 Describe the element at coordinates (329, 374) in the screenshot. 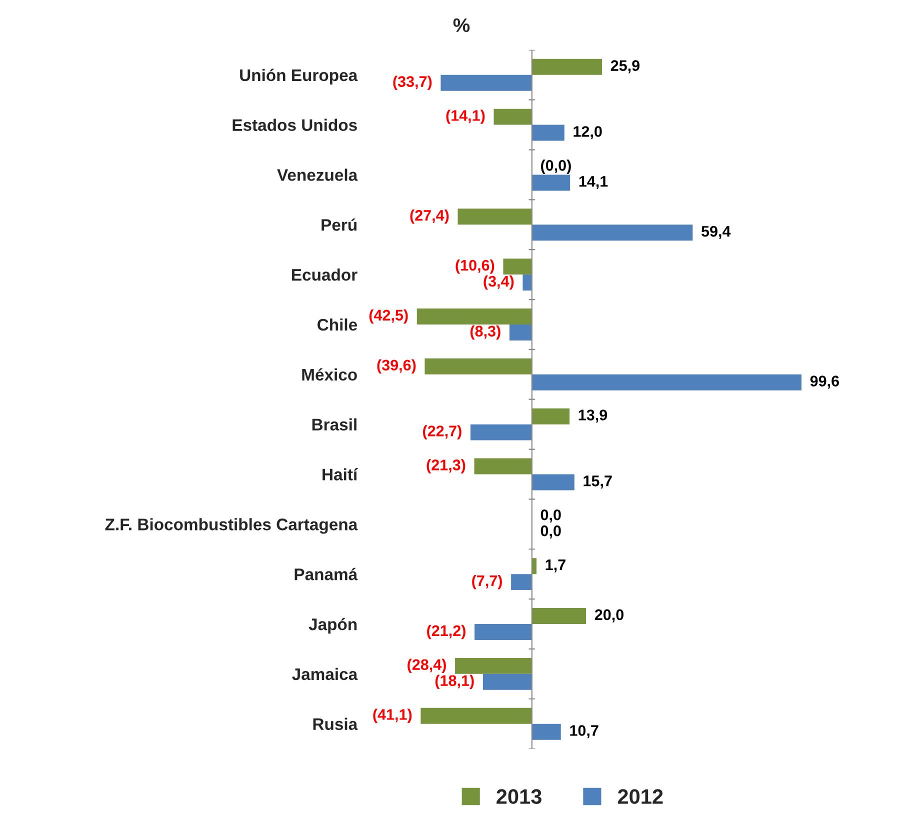

I see `y-tick-label: México` at that location.